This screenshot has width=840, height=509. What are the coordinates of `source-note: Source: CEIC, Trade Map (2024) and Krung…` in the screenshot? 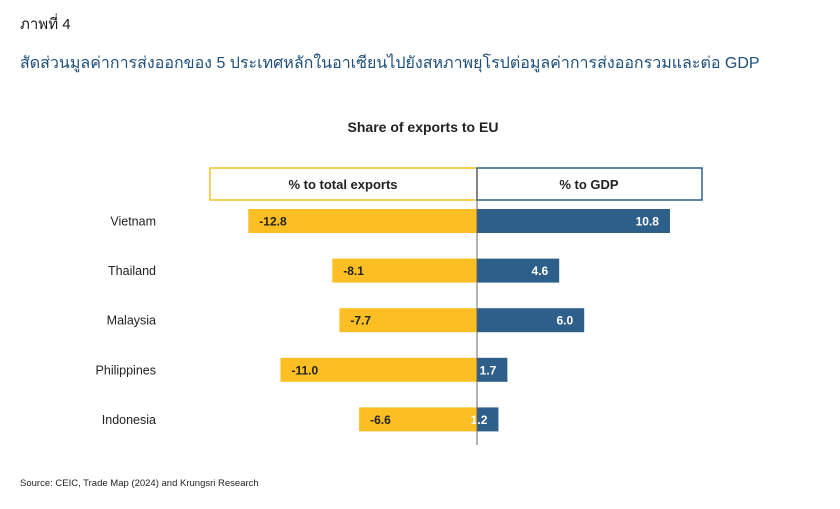 It's located at (139, 483).